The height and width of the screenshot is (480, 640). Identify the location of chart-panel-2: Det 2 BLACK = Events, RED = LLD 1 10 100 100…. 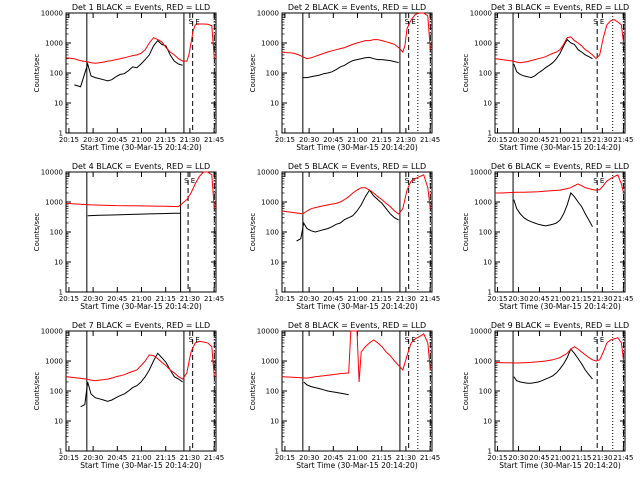
(344, 77).